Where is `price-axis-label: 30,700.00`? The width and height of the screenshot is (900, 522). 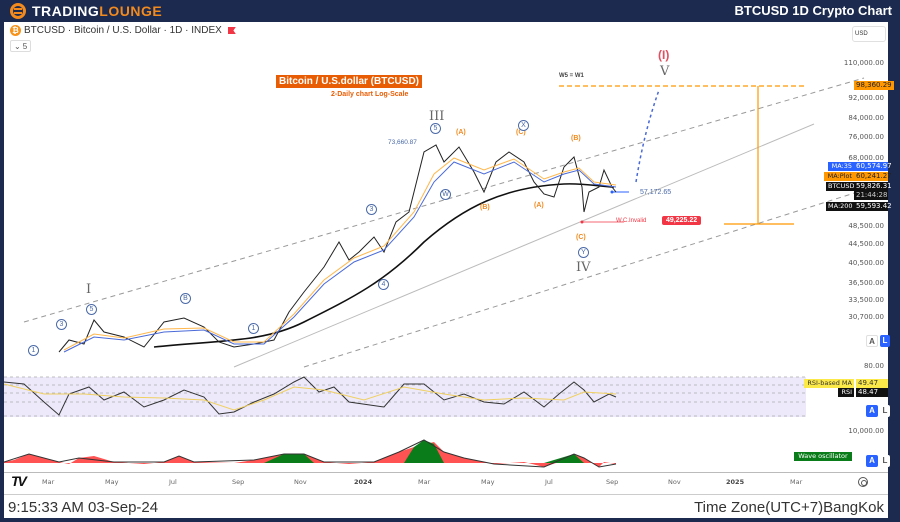
price-axis-label: 30,700.00 is located at coordinates (866, 317).